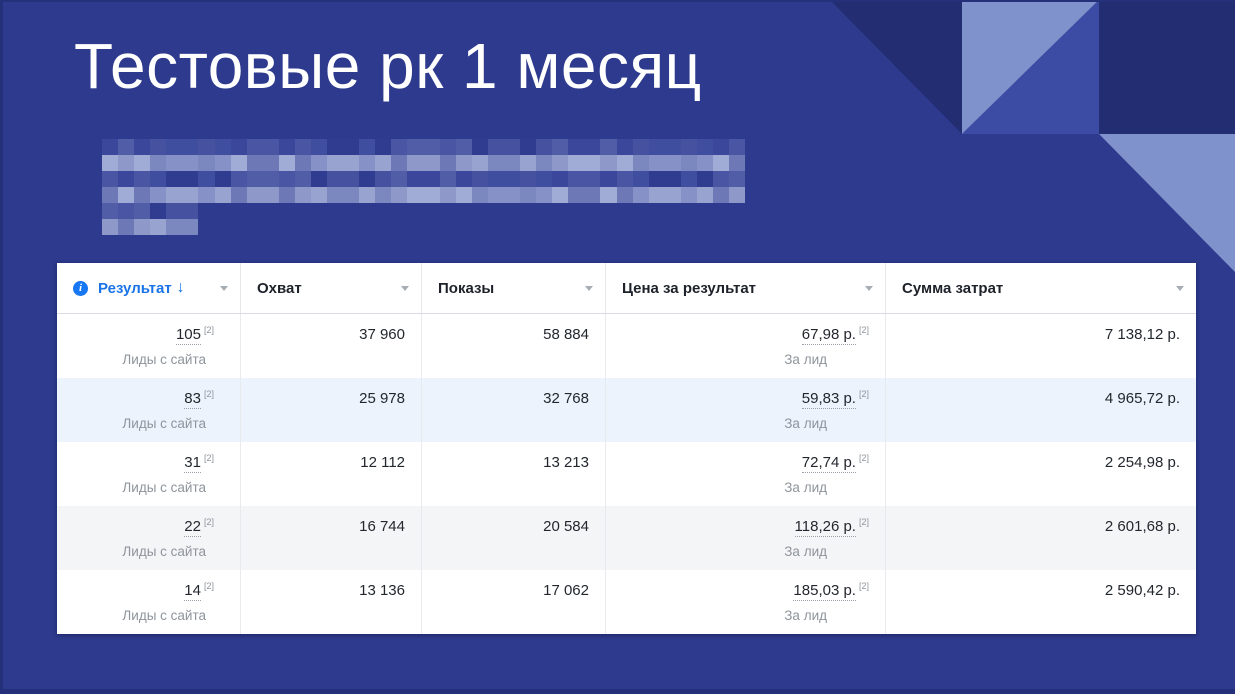 This screenshot has height=694, width=1235. I want to click on column-header-cost_per_result: Цена за результат, so click(745, 288).